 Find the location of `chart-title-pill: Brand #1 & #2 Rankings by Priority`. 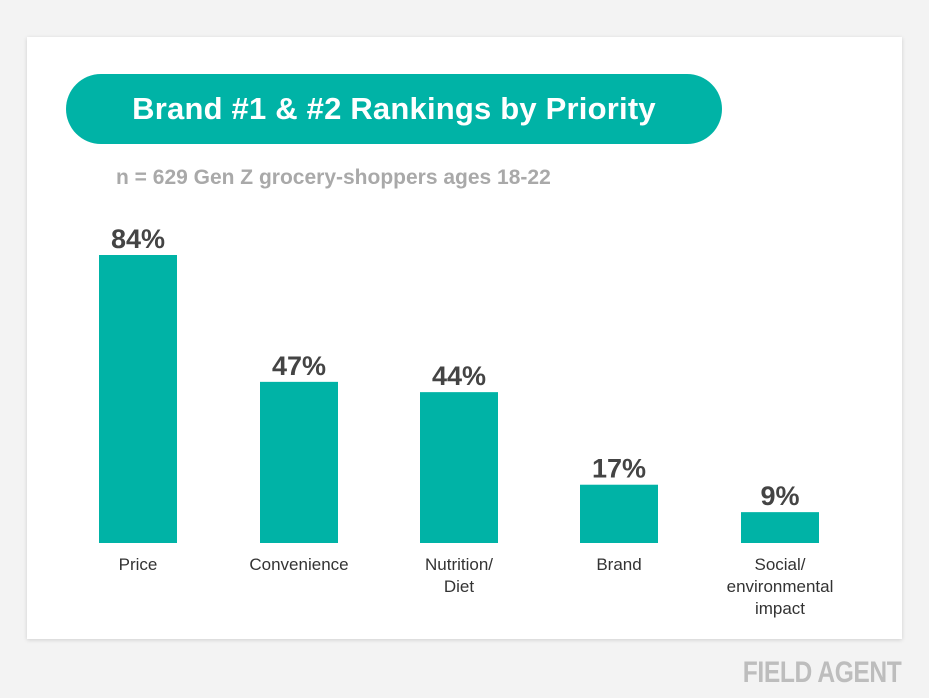

chart-title-pill: Brand #1 & #2 Rankings by Priority is located at coordinates (394, 109).